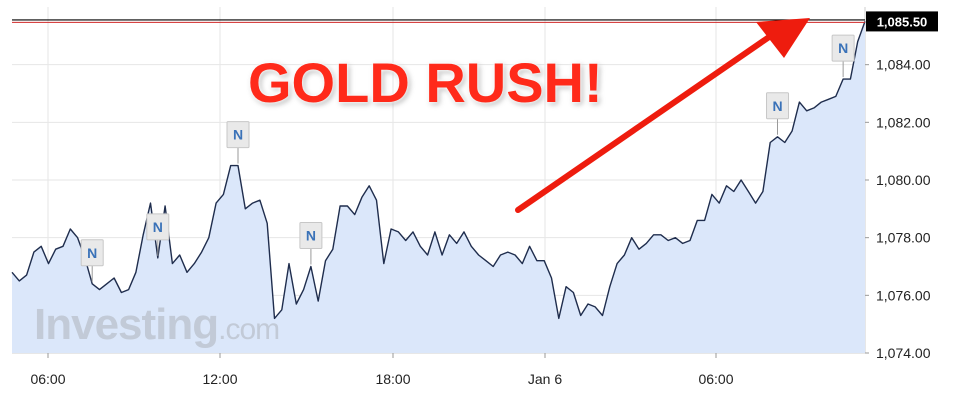 This screenshot has width=960, height=412. I want to click on y-tick-label: 1,074.00, so click(903, 353).